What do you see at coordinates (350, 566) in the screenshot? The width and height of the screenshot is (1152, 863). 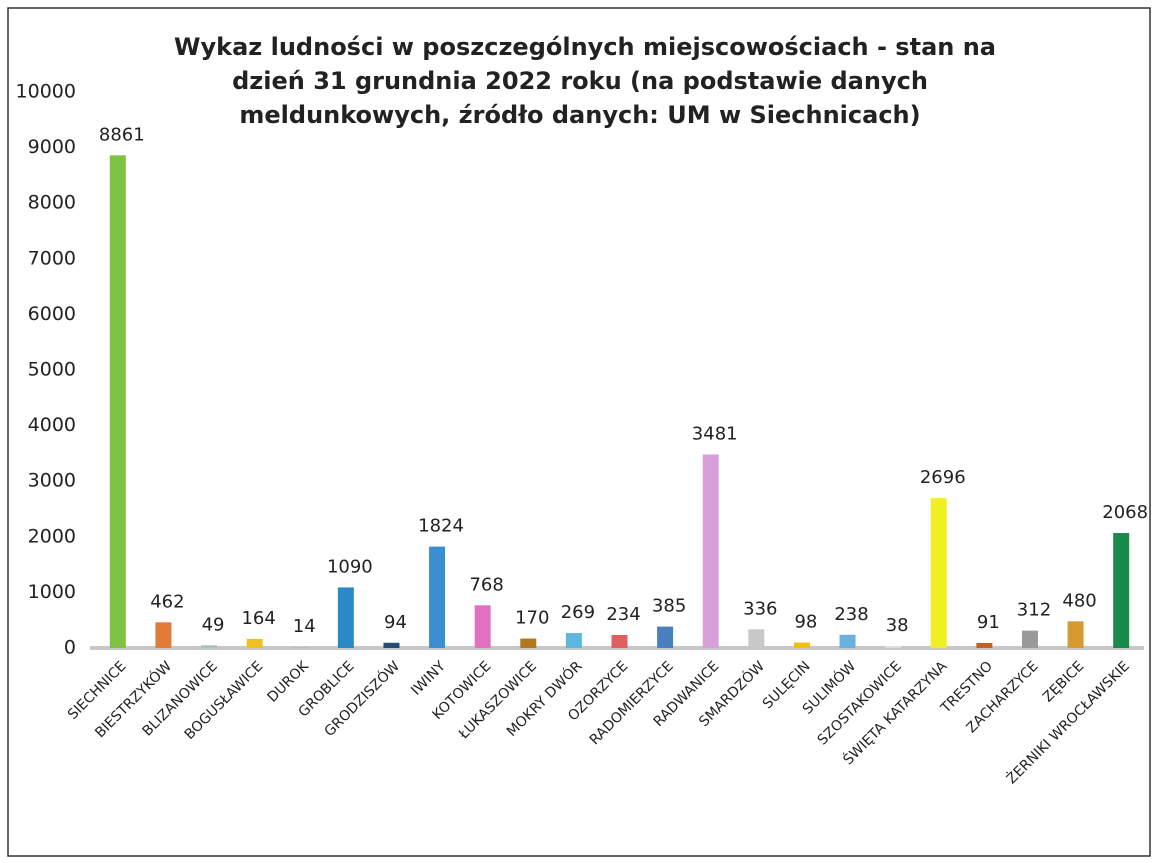 I see `data-label: 1090` at bounding box center [350, 566].